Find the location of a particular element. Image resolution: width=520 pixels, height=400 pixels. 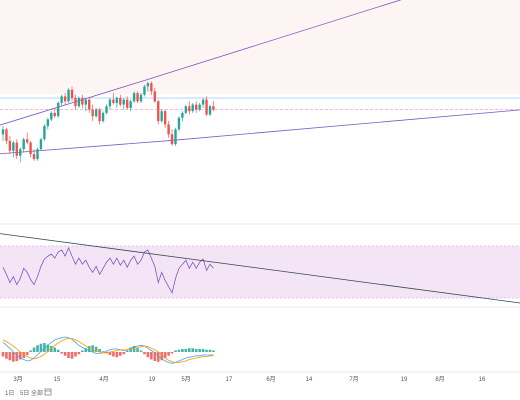

macd-line is located at coordinates (108, 350).